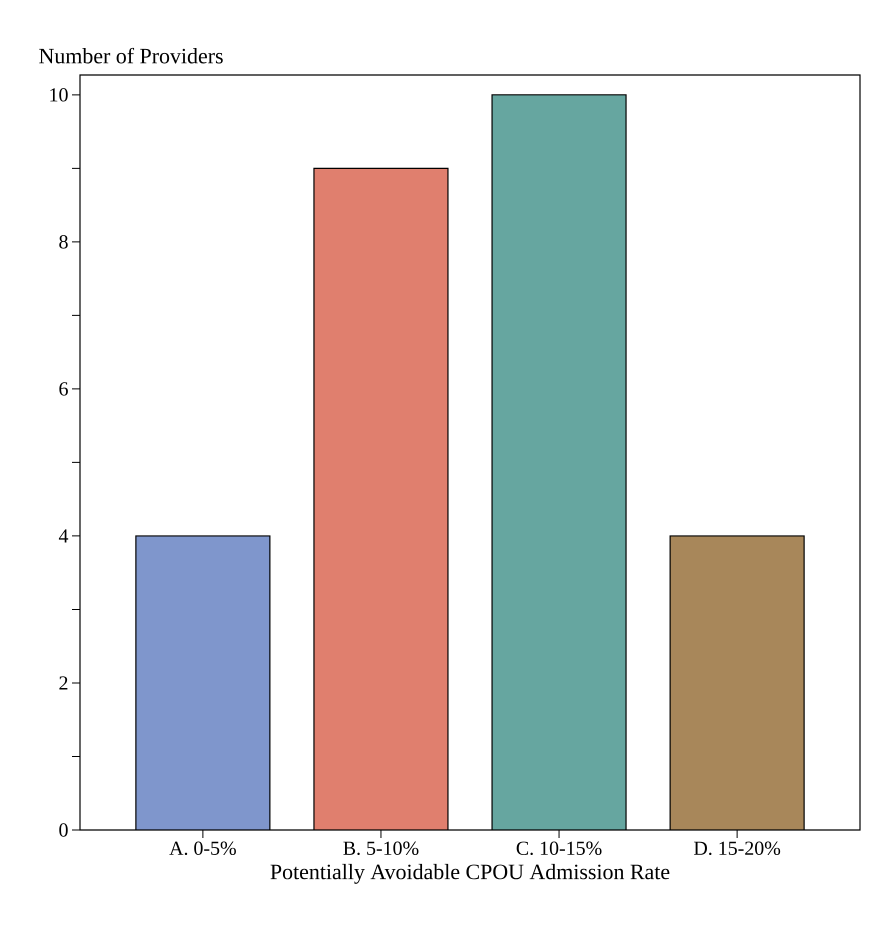  I want to click on x-tick-label: C. 10-15%, so click(559, 849).